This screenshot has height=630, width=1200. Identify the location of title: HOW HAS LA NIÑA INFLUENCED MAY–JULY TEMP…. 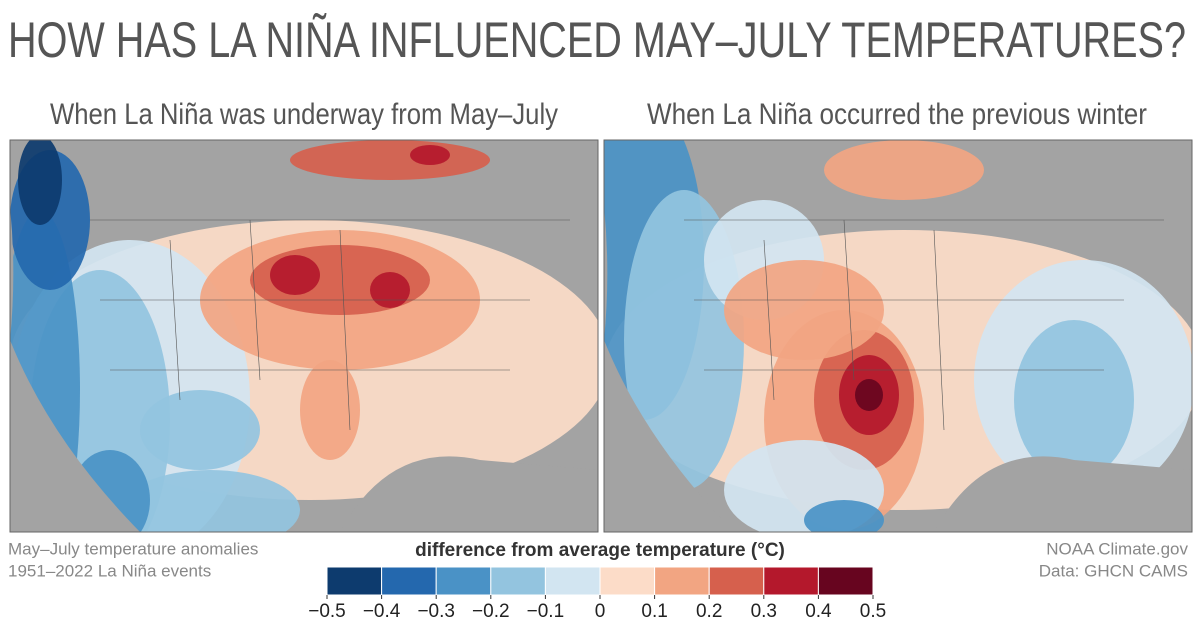
(597, 40).